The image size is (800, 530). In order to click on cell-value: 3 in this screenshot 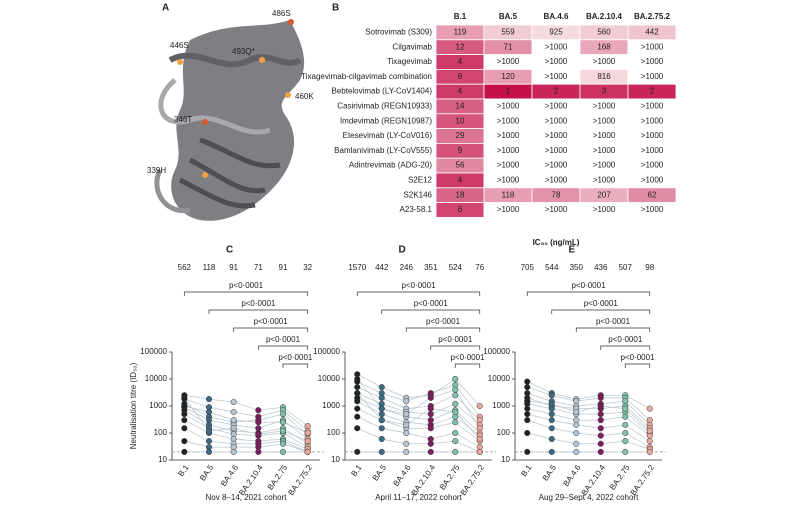, I will do `click(604, 91)`.